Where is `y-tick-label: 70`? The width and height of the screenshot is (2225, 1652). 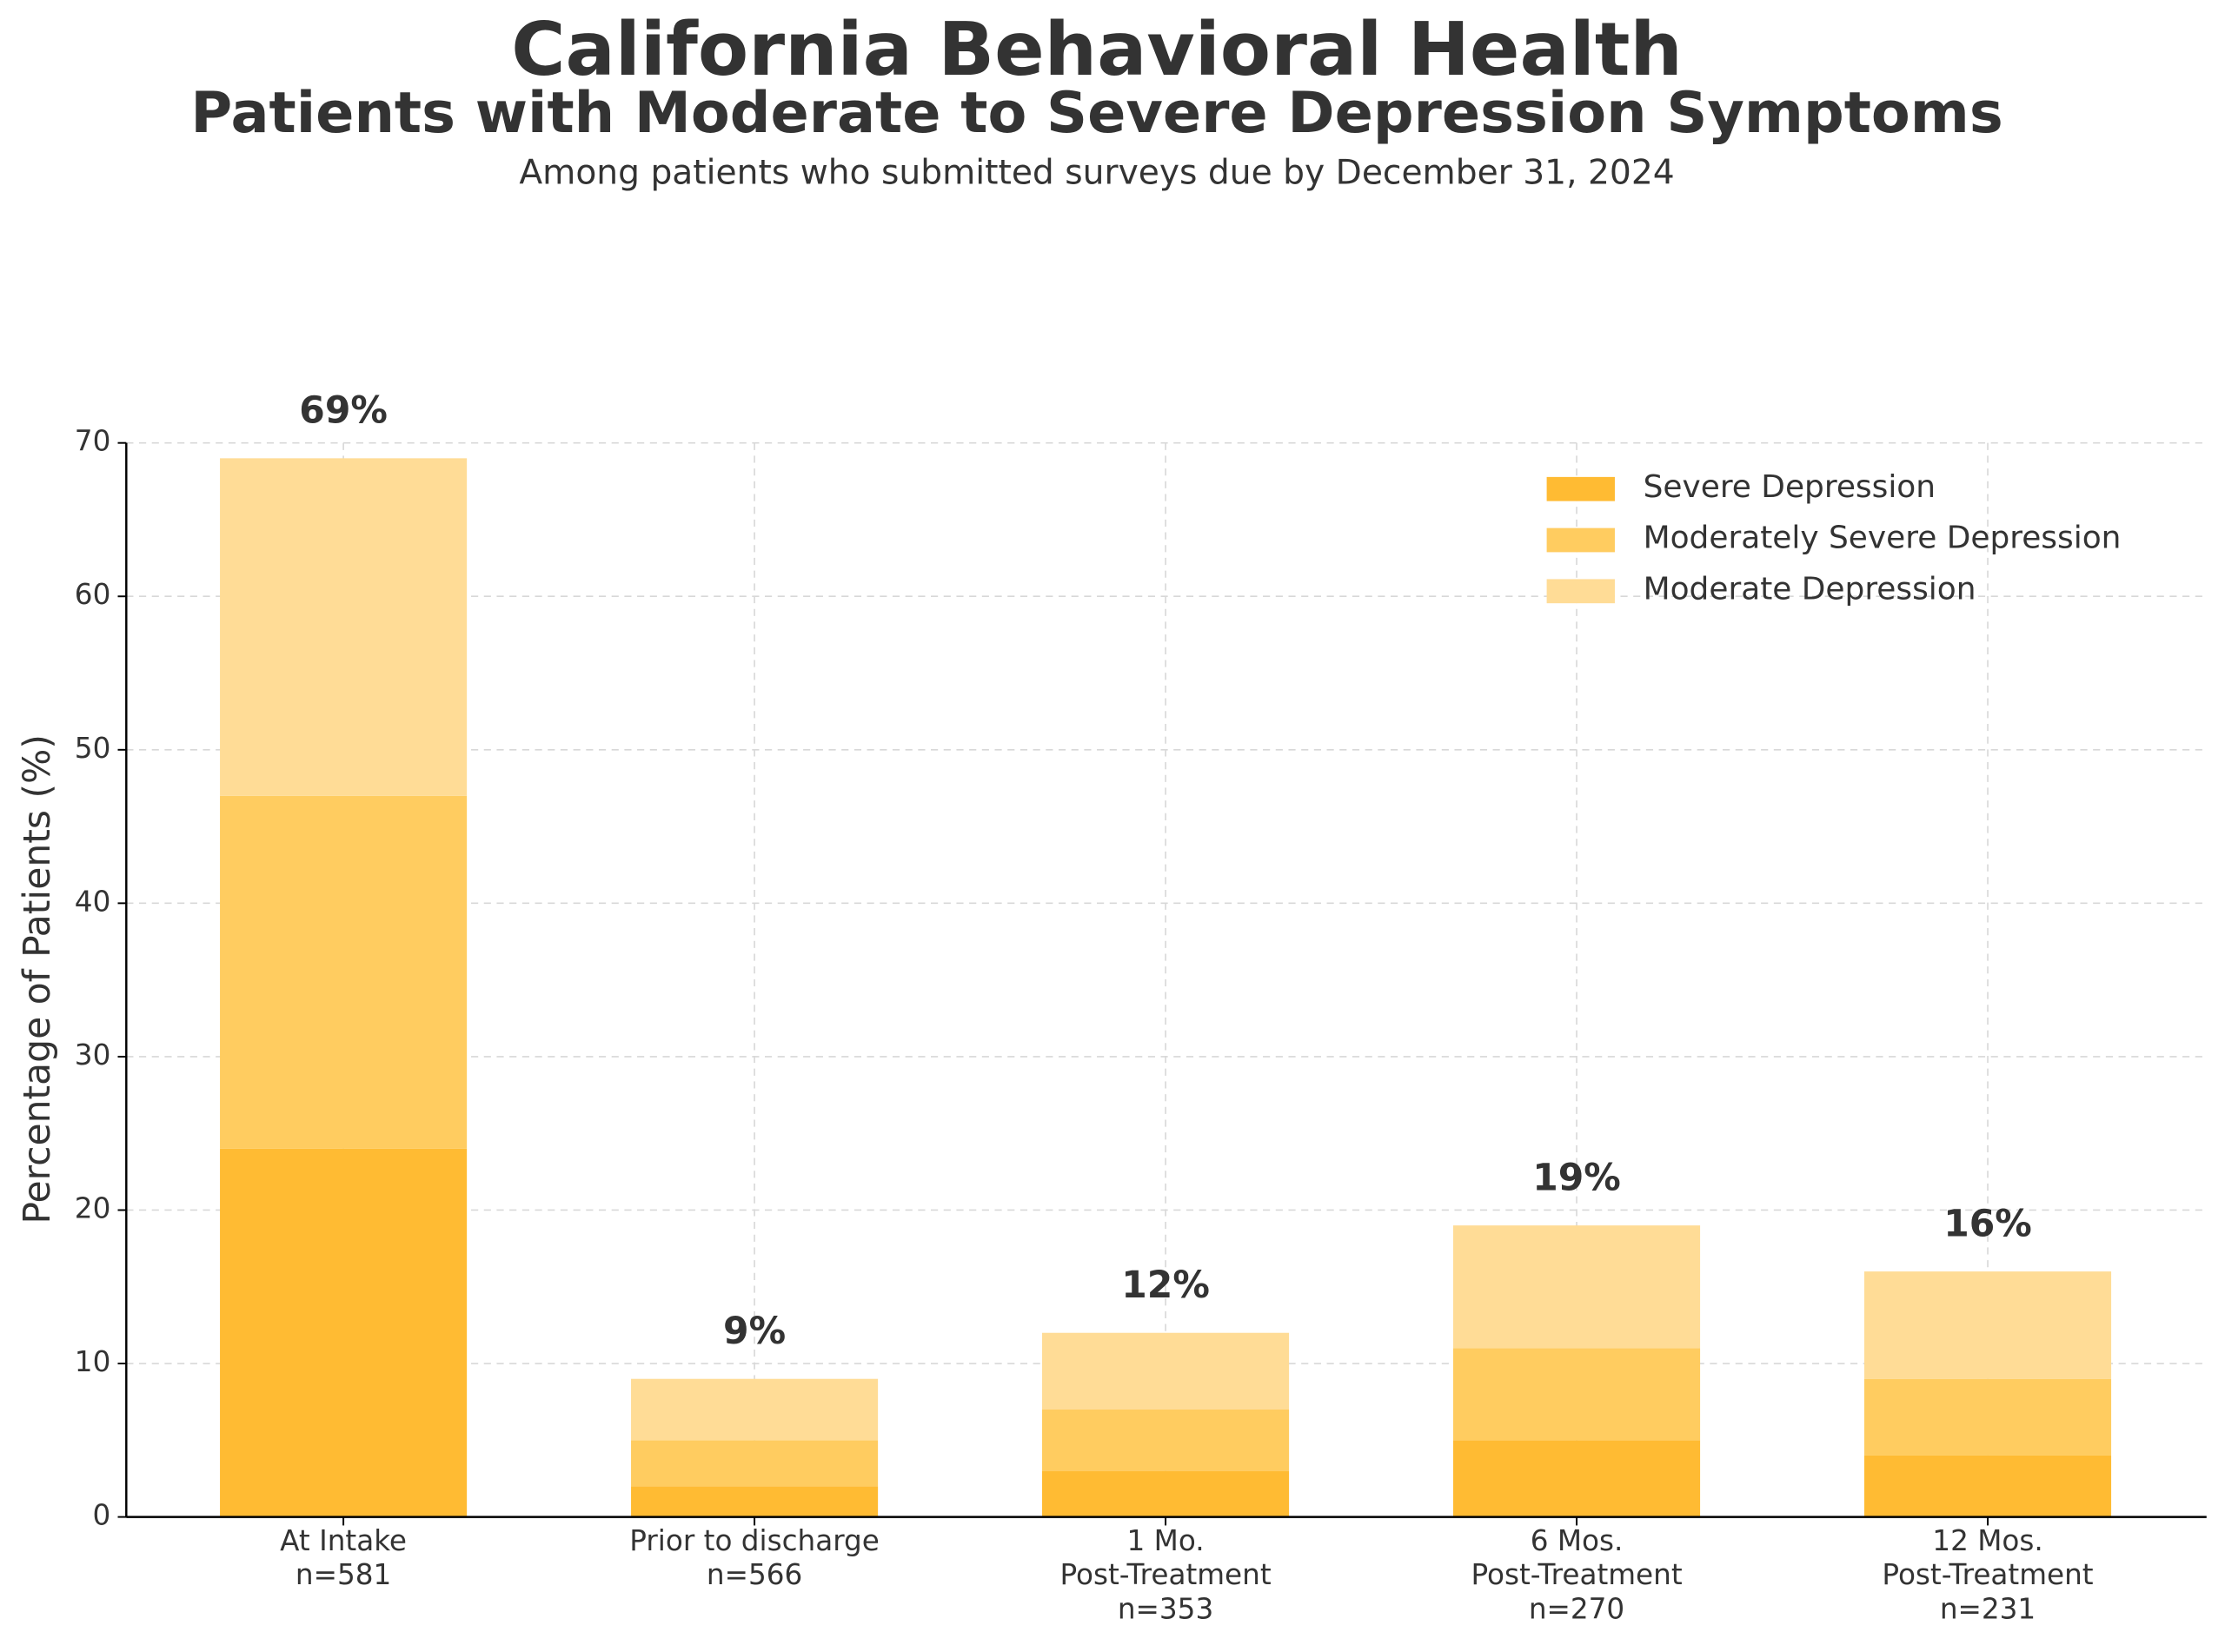 y-tick-label: 70 is located at coordinates (93, 441).